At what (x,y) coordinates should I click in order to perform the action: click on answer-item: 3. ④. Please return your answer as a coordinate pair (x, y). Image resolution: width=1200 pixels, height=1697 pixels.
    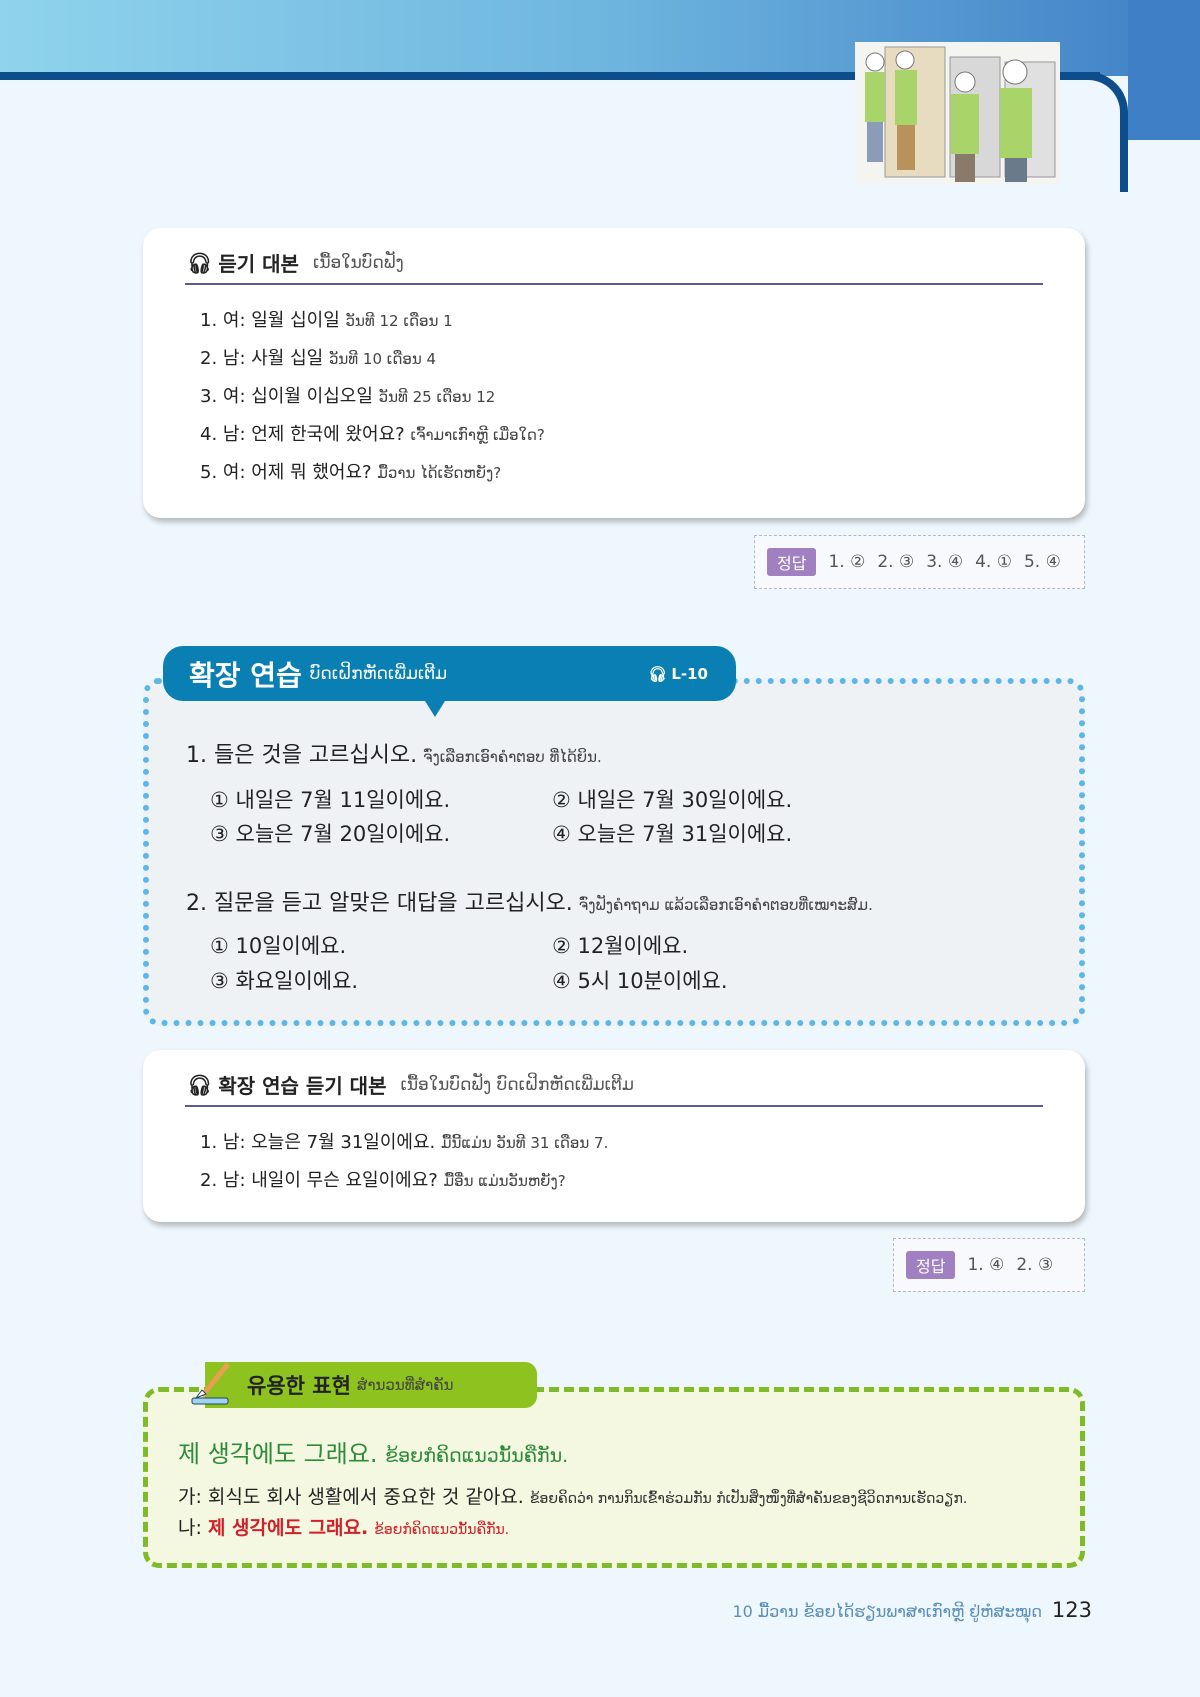
    Looking at the image, I should click on (945, 562).